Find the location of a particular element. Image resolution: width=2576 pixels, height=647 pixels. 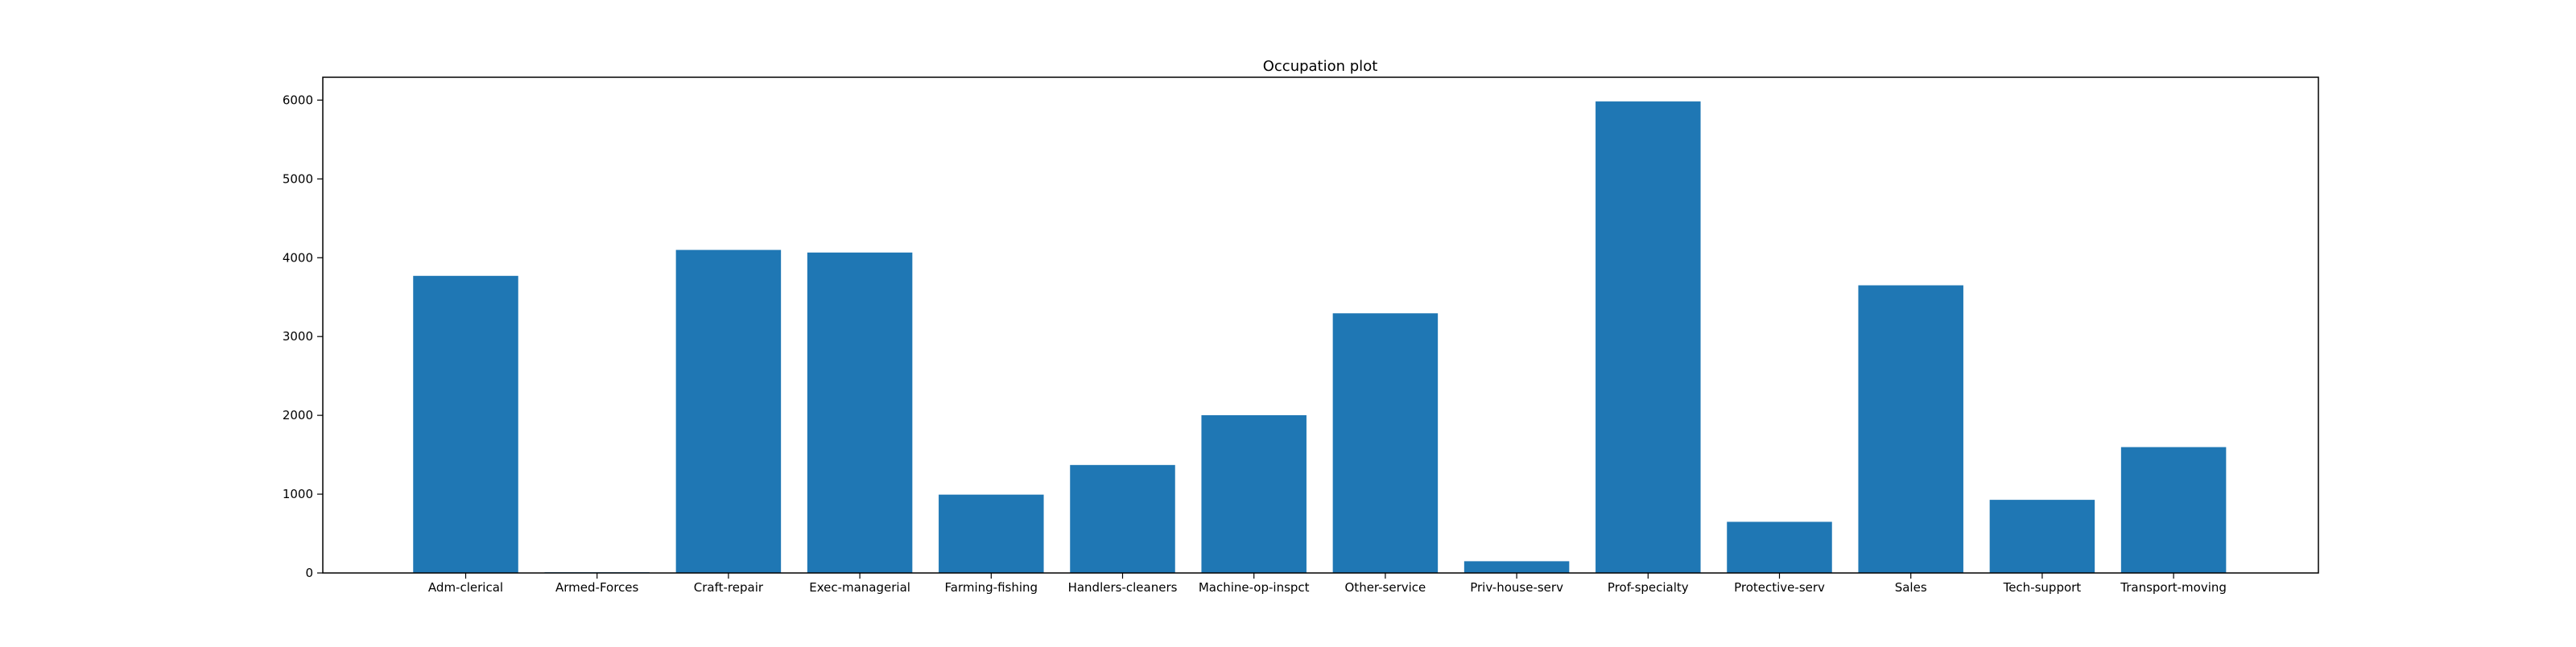

y-tick-label: 6000 is located at coordinates (298, 100).